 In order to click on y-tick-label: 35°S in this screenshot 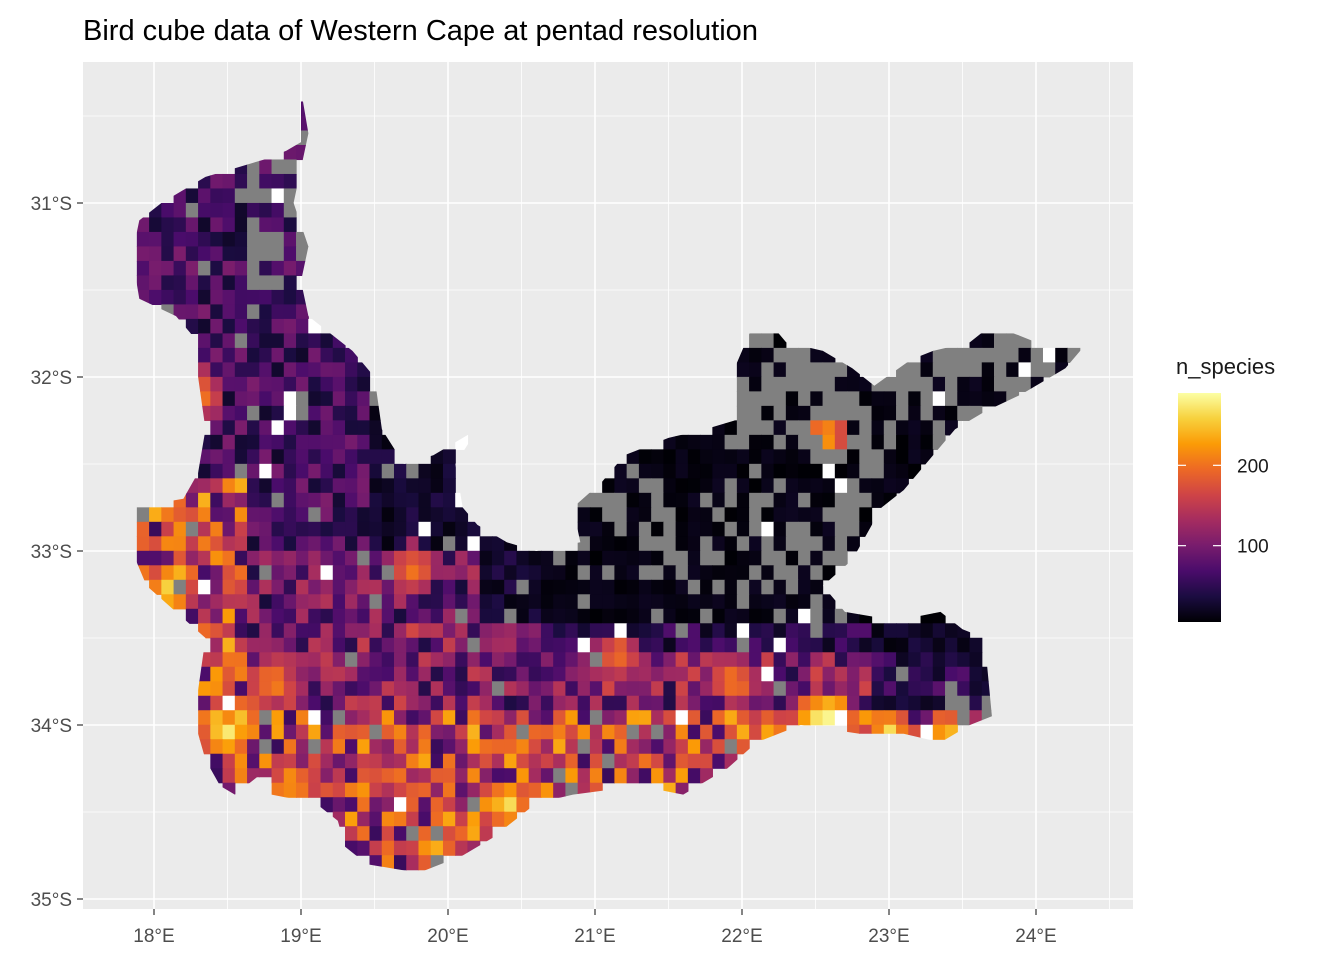, I will do `click(51, 900)`.